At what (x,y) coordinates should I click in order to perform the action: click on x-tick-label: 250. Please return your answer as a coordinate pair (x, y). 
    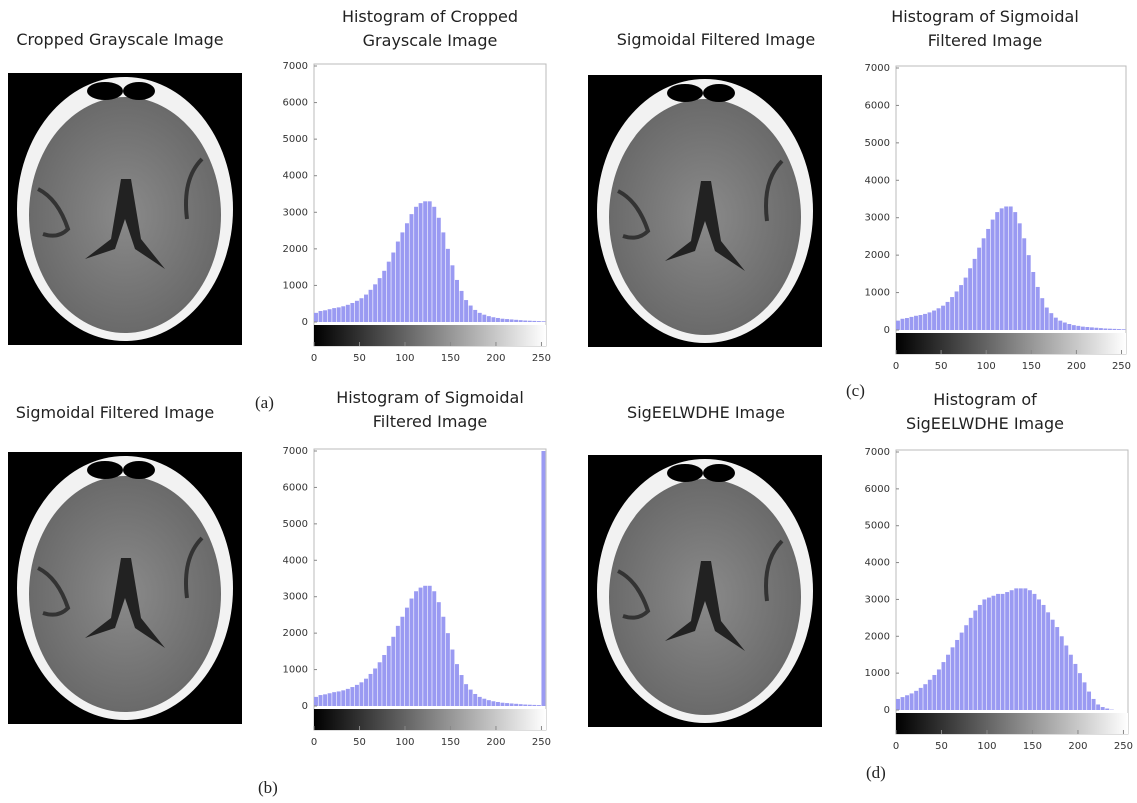
    Looking at the image, I should click on (541, 742).